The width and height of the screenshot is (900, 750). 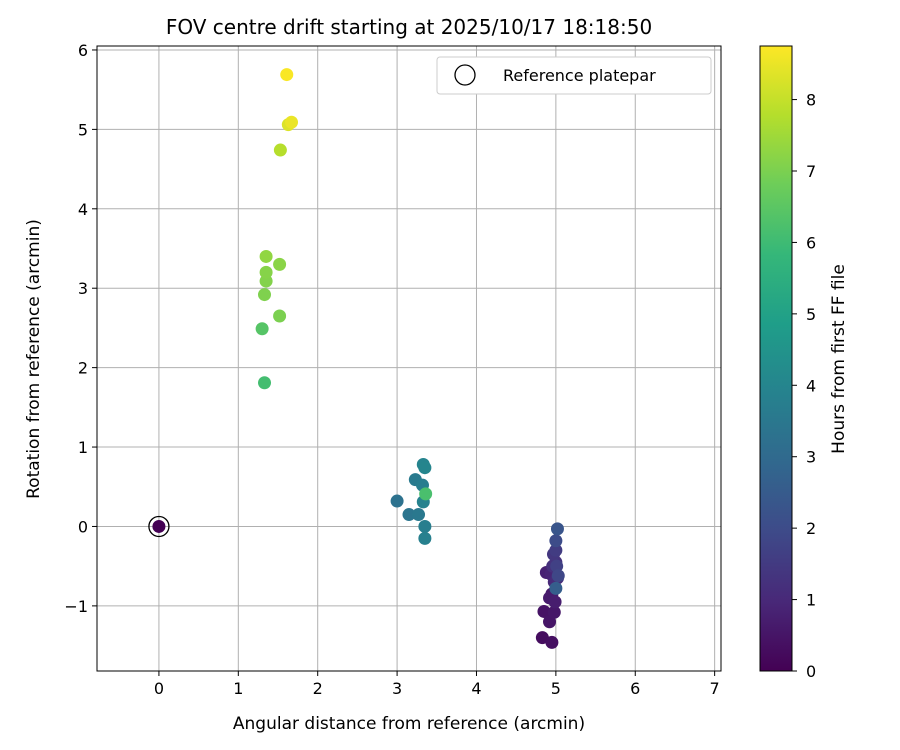 What do you see at coordinates (811, 671) in the screenshot?
I see `colorbar-tick-label: 0` at bounding box center [811, 671].